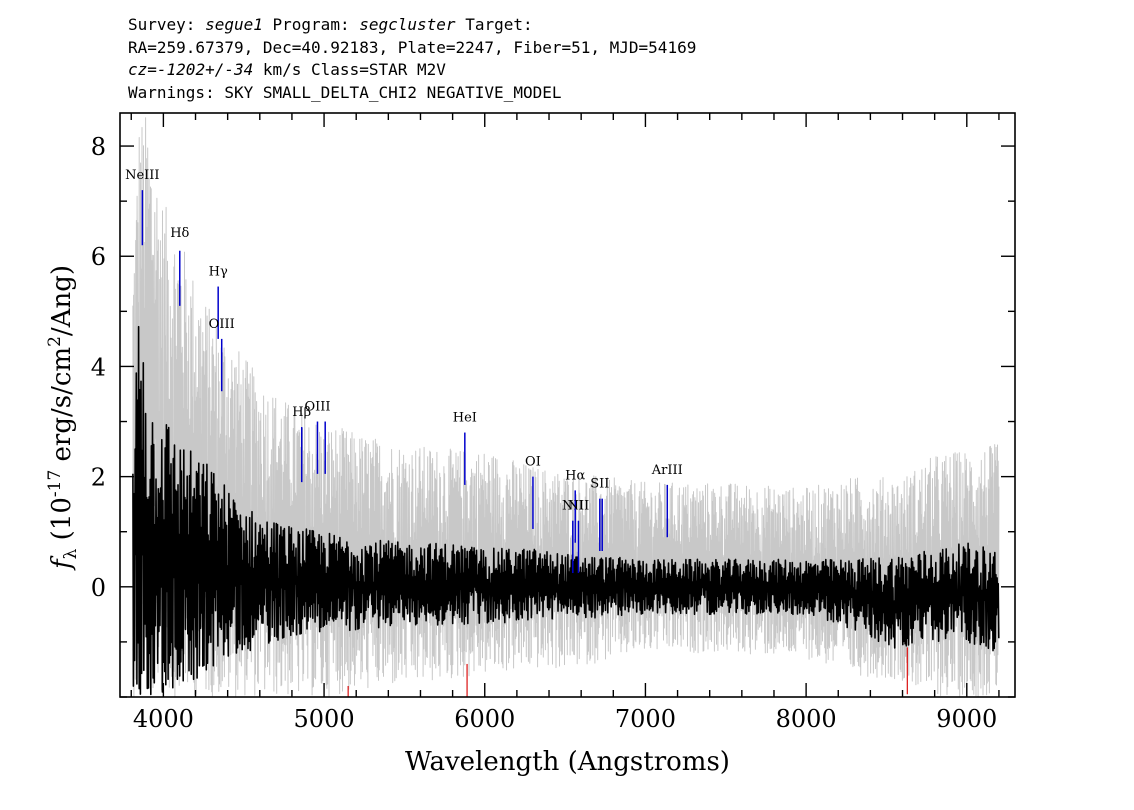 This screenshot has height=810, width=1134. Describe the element at coordinates (98, 257) in the screenshot. I see `y-tick-label: 6` at that location.